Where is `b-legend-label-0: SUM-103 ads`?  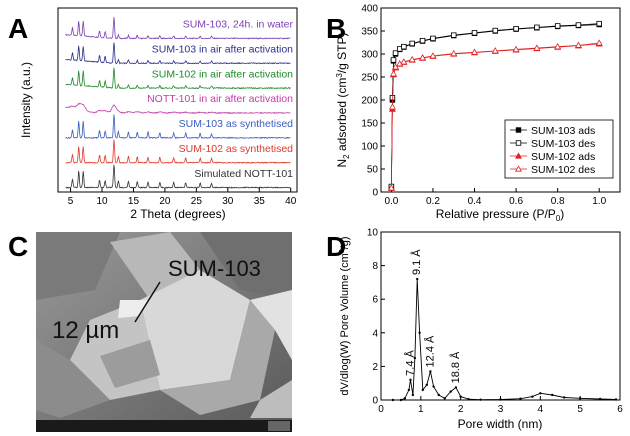
b-legend-label-0: SUM-103 ads is located at coordinates (563, 131).